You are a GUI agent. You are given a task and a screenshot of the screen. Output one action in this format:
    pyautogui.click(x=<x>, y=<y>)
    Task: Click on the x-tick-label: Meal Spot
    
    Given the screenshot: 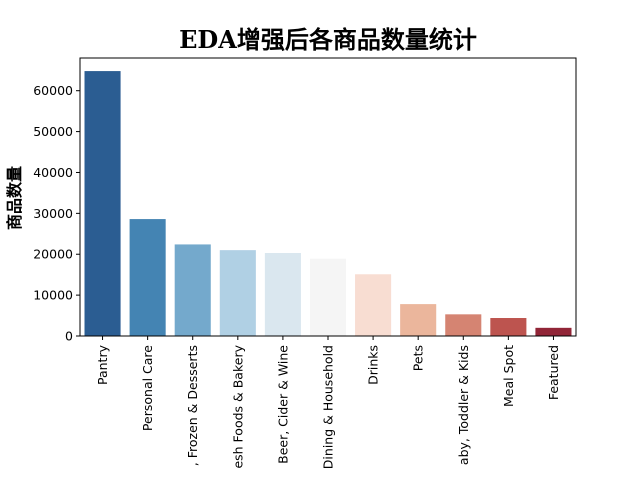 What is the action you would take?
    pyautogui.click(x=508, y=376)
    